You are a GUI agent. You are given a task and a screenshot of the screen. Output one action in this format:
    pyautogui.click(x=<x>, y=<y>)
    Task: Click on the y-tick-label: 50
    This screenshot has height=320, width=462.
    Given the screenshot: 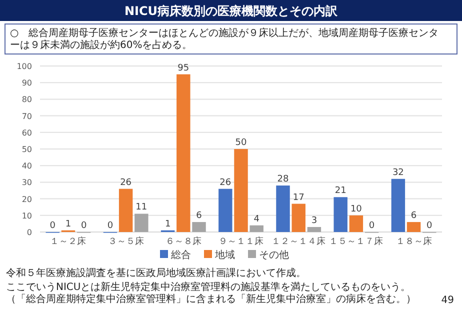 What is the action you would take?
    pyautogui.click(x=27, y=149)
    